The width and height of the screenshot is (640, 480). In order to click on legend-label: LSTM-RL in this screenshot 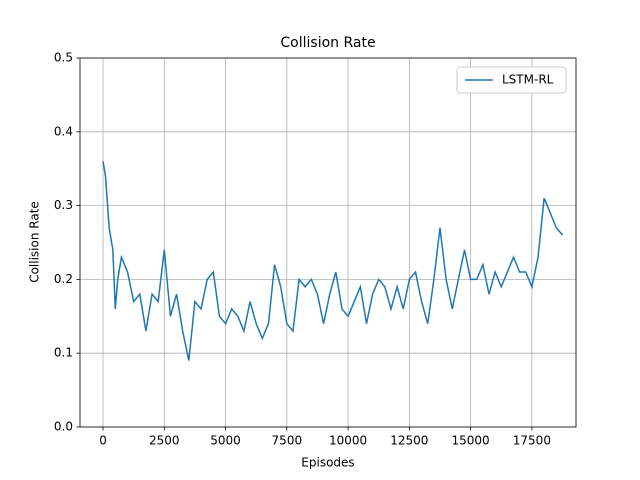, I will do `click(528, 80)`.